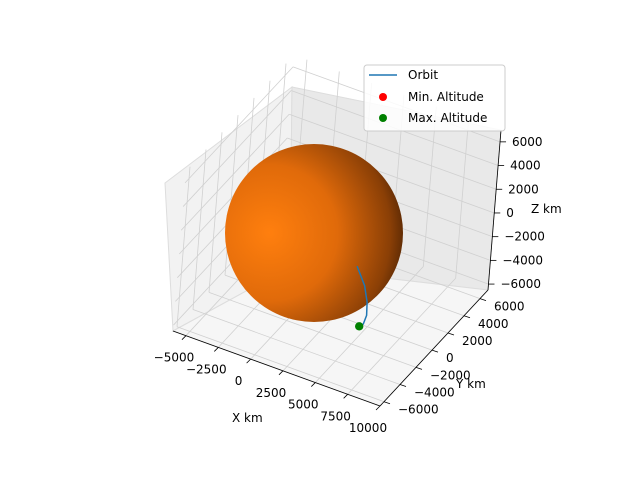 This screenshot has width=640, height=480. I want to click on z-axis-line, so click(494, 210).